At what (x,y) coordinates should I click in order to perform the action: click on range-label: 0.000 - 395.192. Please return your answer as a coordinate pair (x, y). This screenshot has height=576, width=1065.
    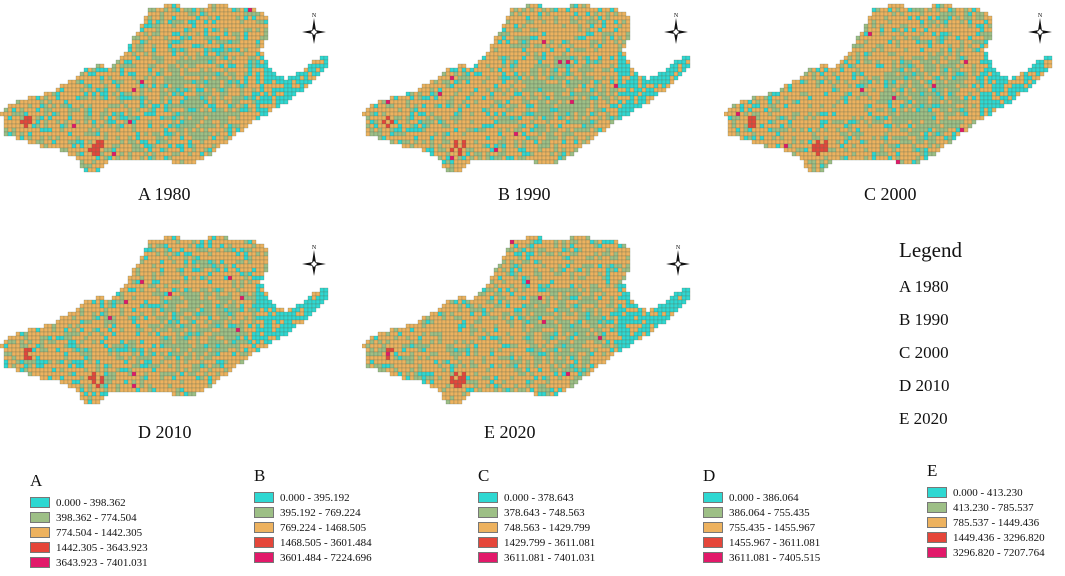
    Looking at the image, I should click on (315, 497).